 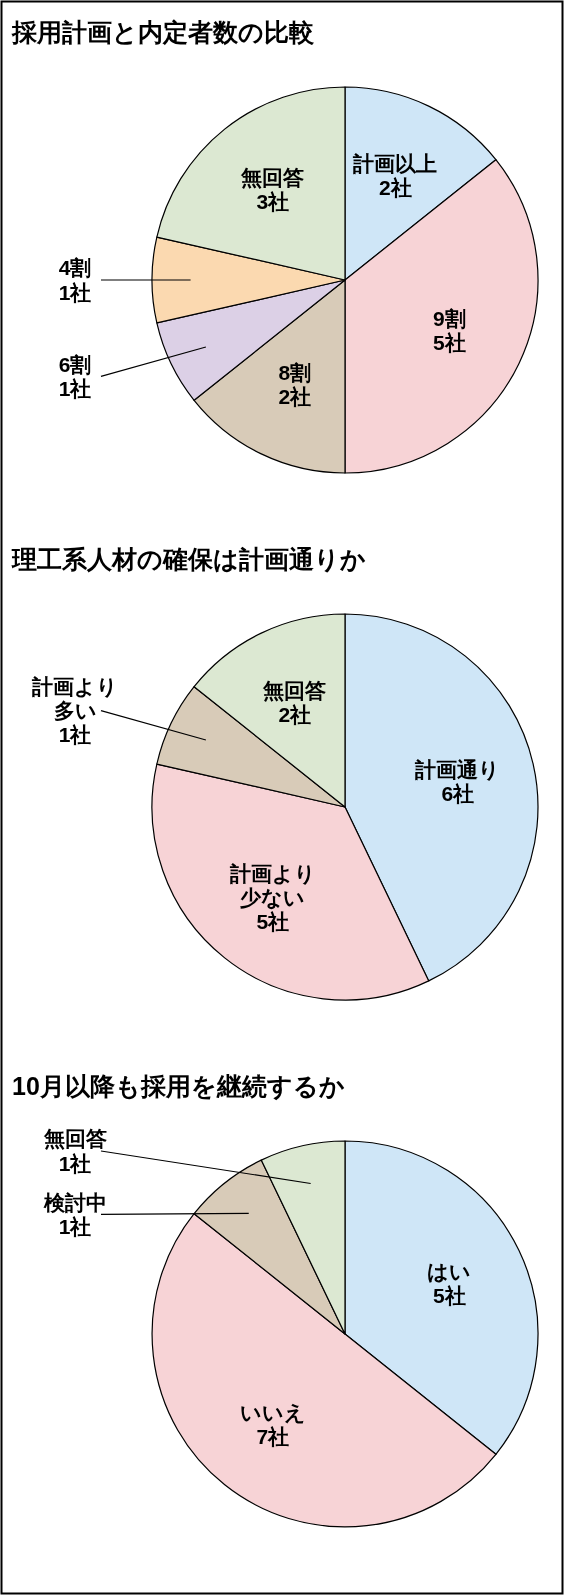 What do you see at coordinates (74, 699) in the screenshot?
I see `slice-label: 計画より多い` at bounding box center [74, 699].